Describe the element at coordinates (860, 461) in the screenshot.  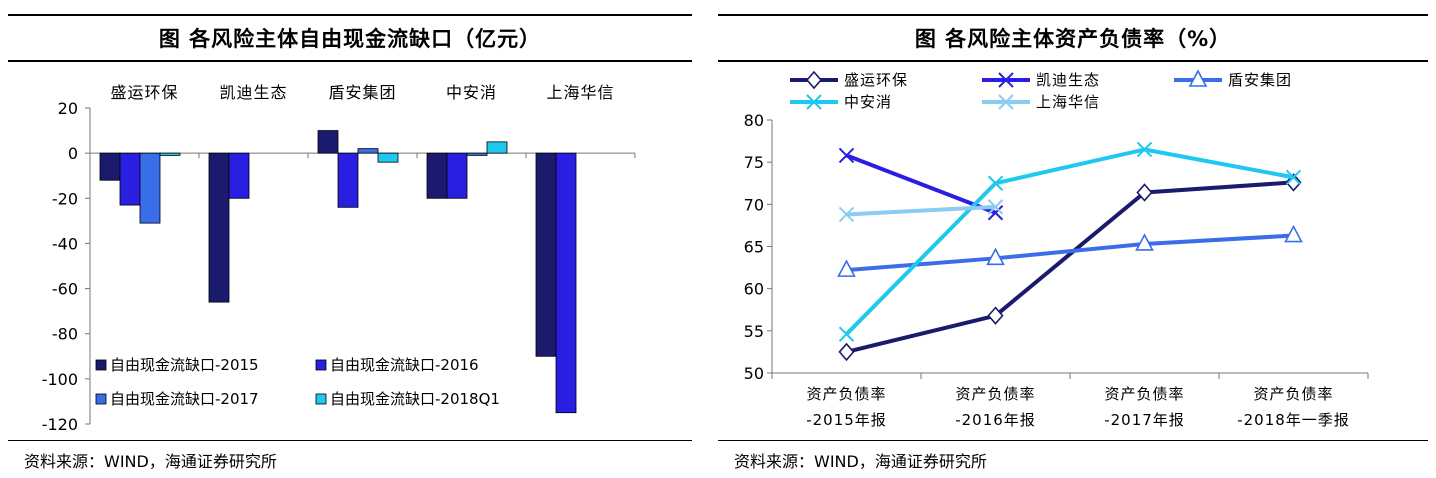
I see `right-source-note: 资料来源：WIND，海通证券研究所` at that location.